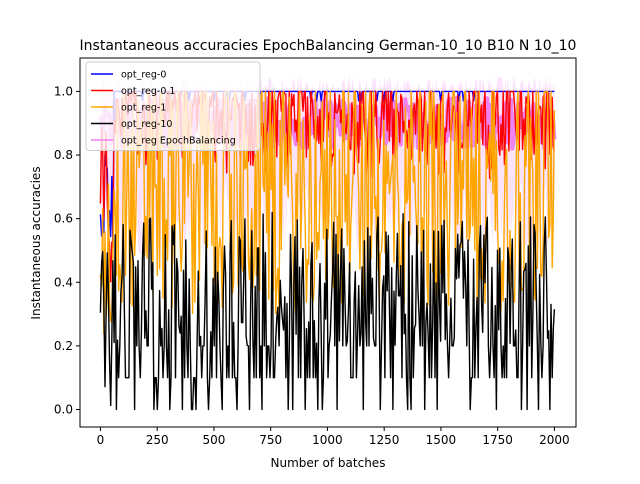 This screenshot has height=484, width=640. Describe the element at coordinates (146, 124) in the screenshot. I see `legend-label: opt_reg-10` at that location.